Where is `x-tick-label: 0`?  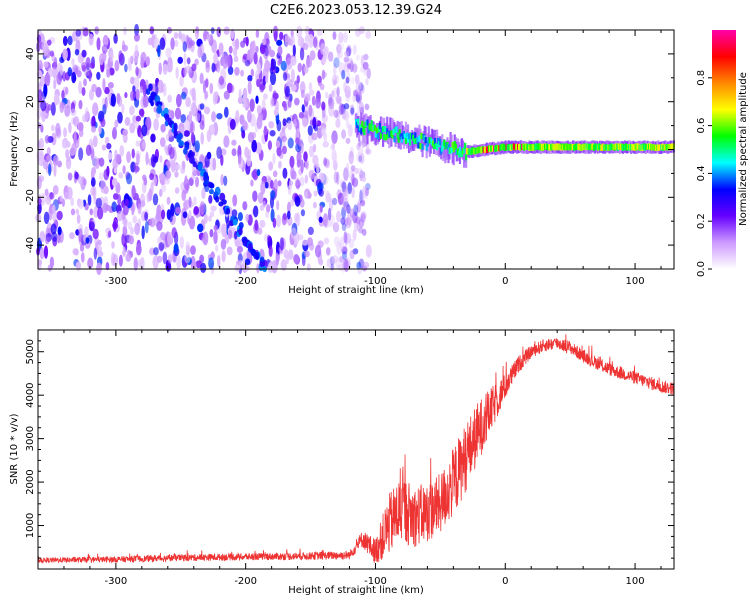 x-tick-label: 0 is located at coordinates (505, 581).